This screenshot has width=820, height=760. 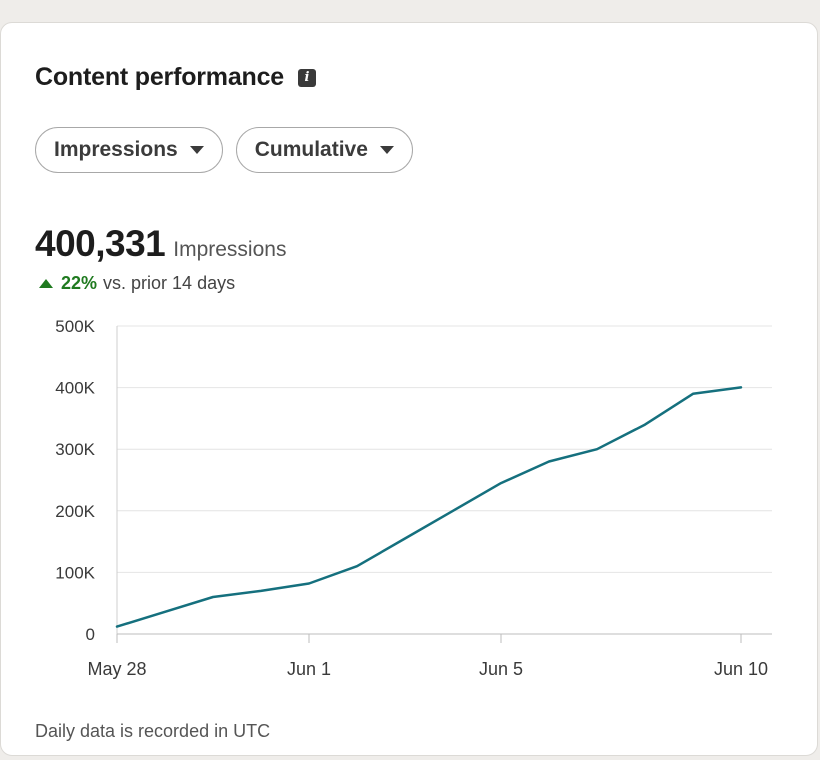 What do you see at coordinates (90, 634) in the screenshot?
I see `y-tick-label: 0` at bounding box center [90, 634].